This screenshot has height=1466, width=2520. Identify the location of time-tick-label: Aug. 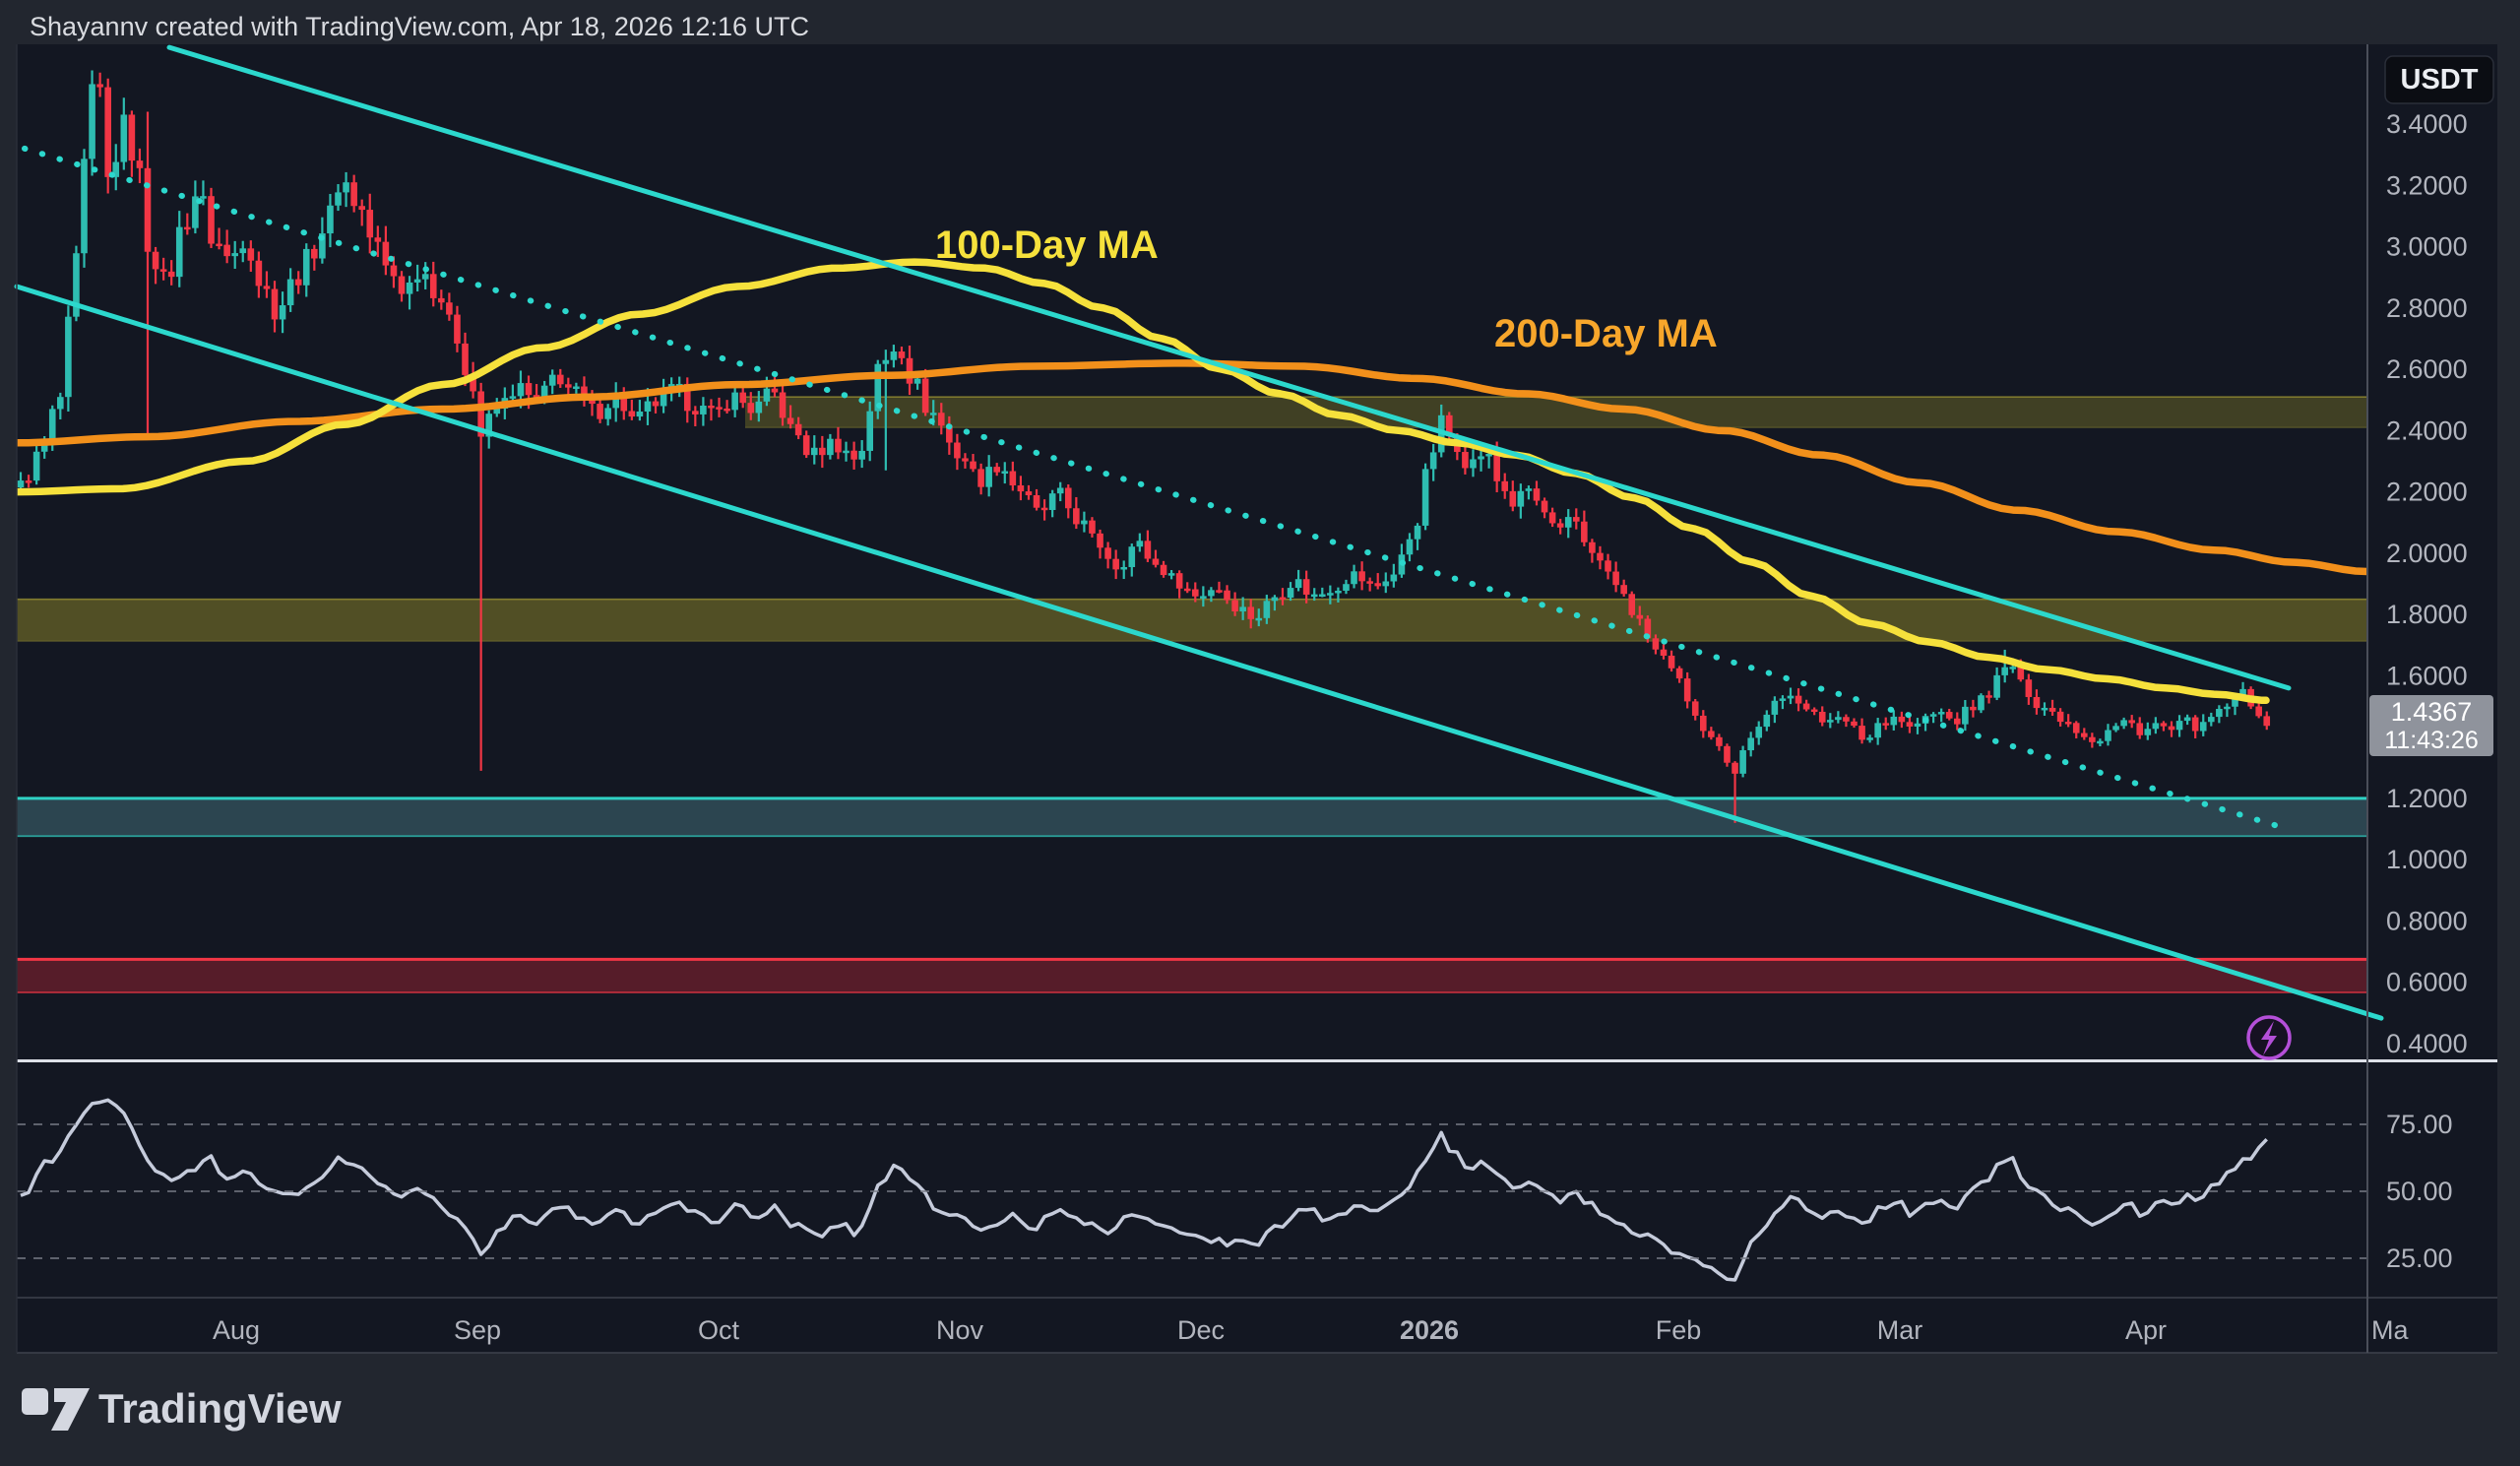
(236, 1330).